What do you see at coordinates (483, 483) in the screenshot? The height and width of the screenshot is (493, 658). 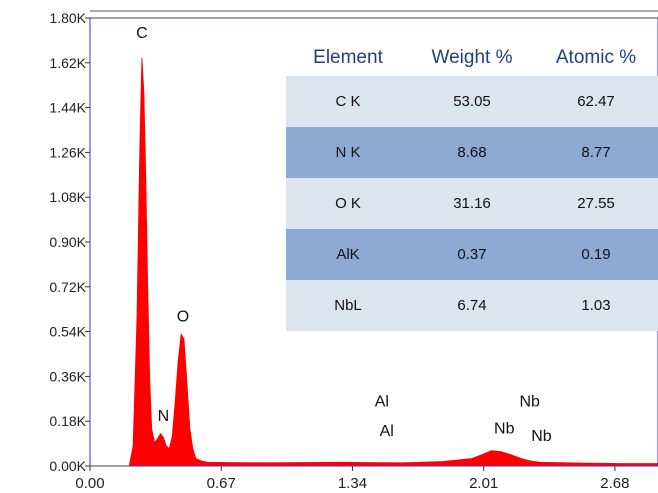 I see `x-tick-label: 2.01` at bounding box center [483, 483].